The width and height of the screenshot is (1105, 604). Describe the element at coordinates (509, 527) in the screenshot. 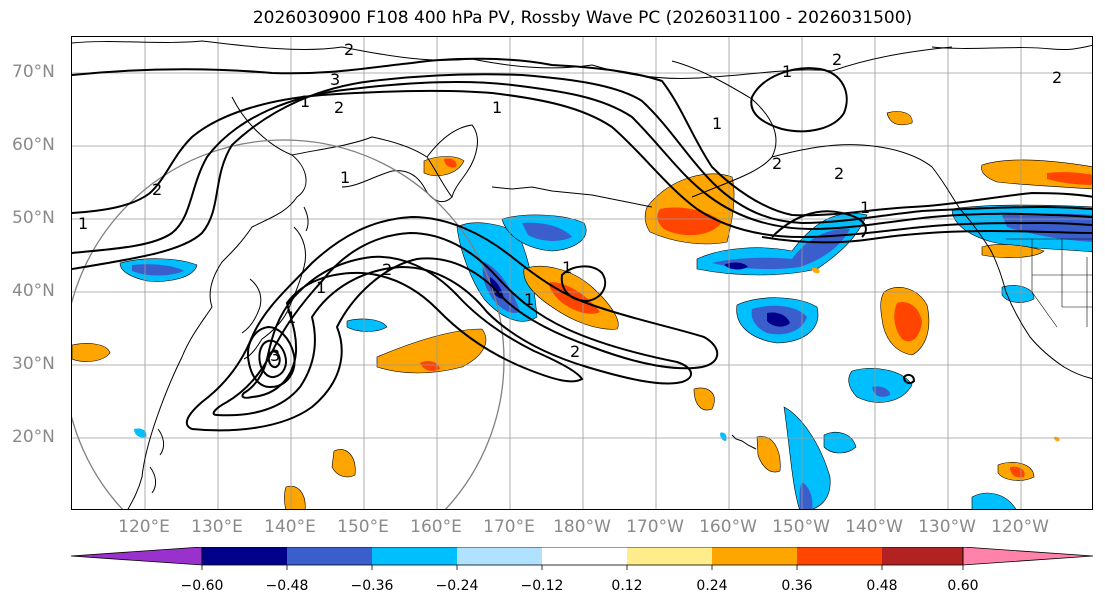

I see `lon-label-170e: 170°E` at that location.